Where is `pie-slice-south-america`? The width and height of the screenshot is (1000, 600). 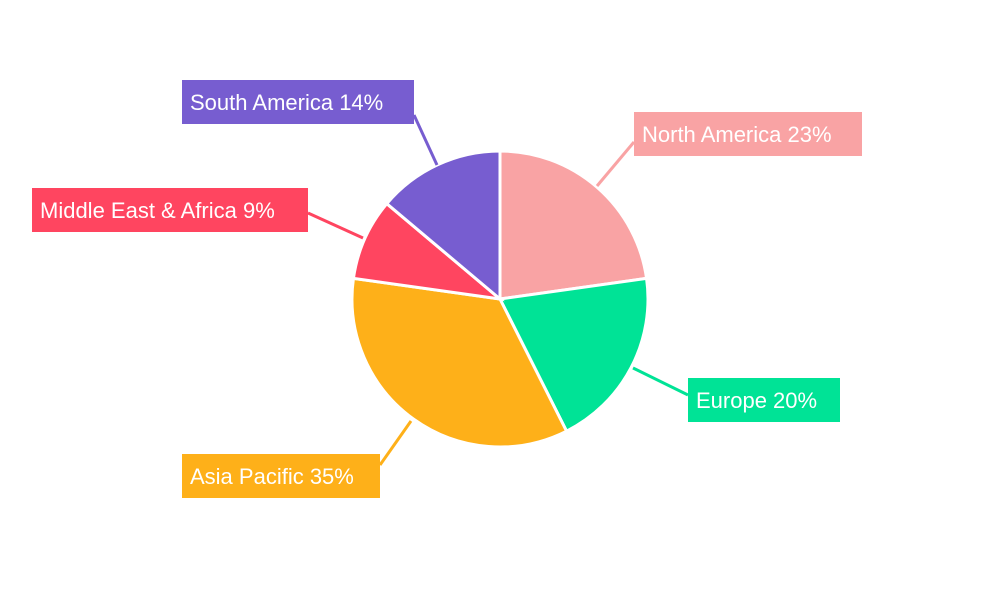
pie-slice-south-america is located at coordinates (443, 226).